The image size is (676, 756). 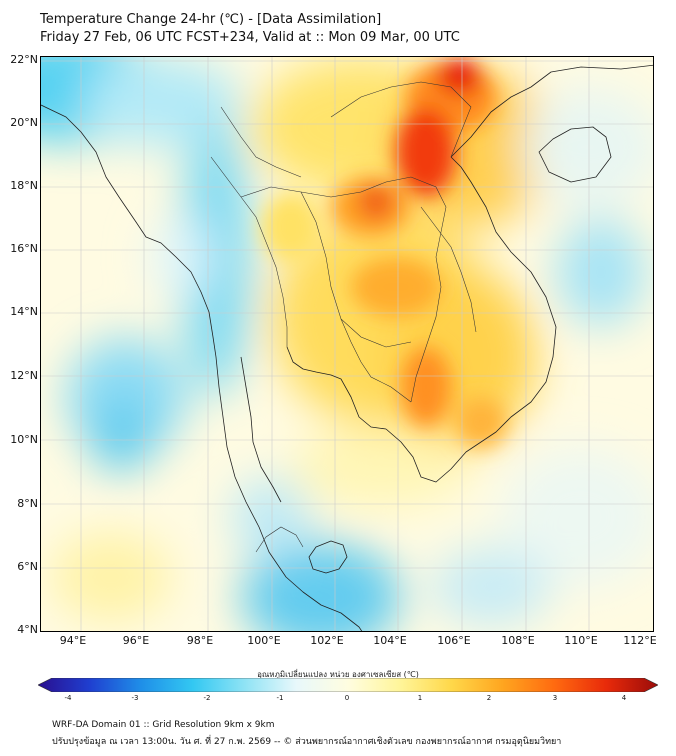 I want to click on lon-label: 110°E, so click(x=581, y=640).